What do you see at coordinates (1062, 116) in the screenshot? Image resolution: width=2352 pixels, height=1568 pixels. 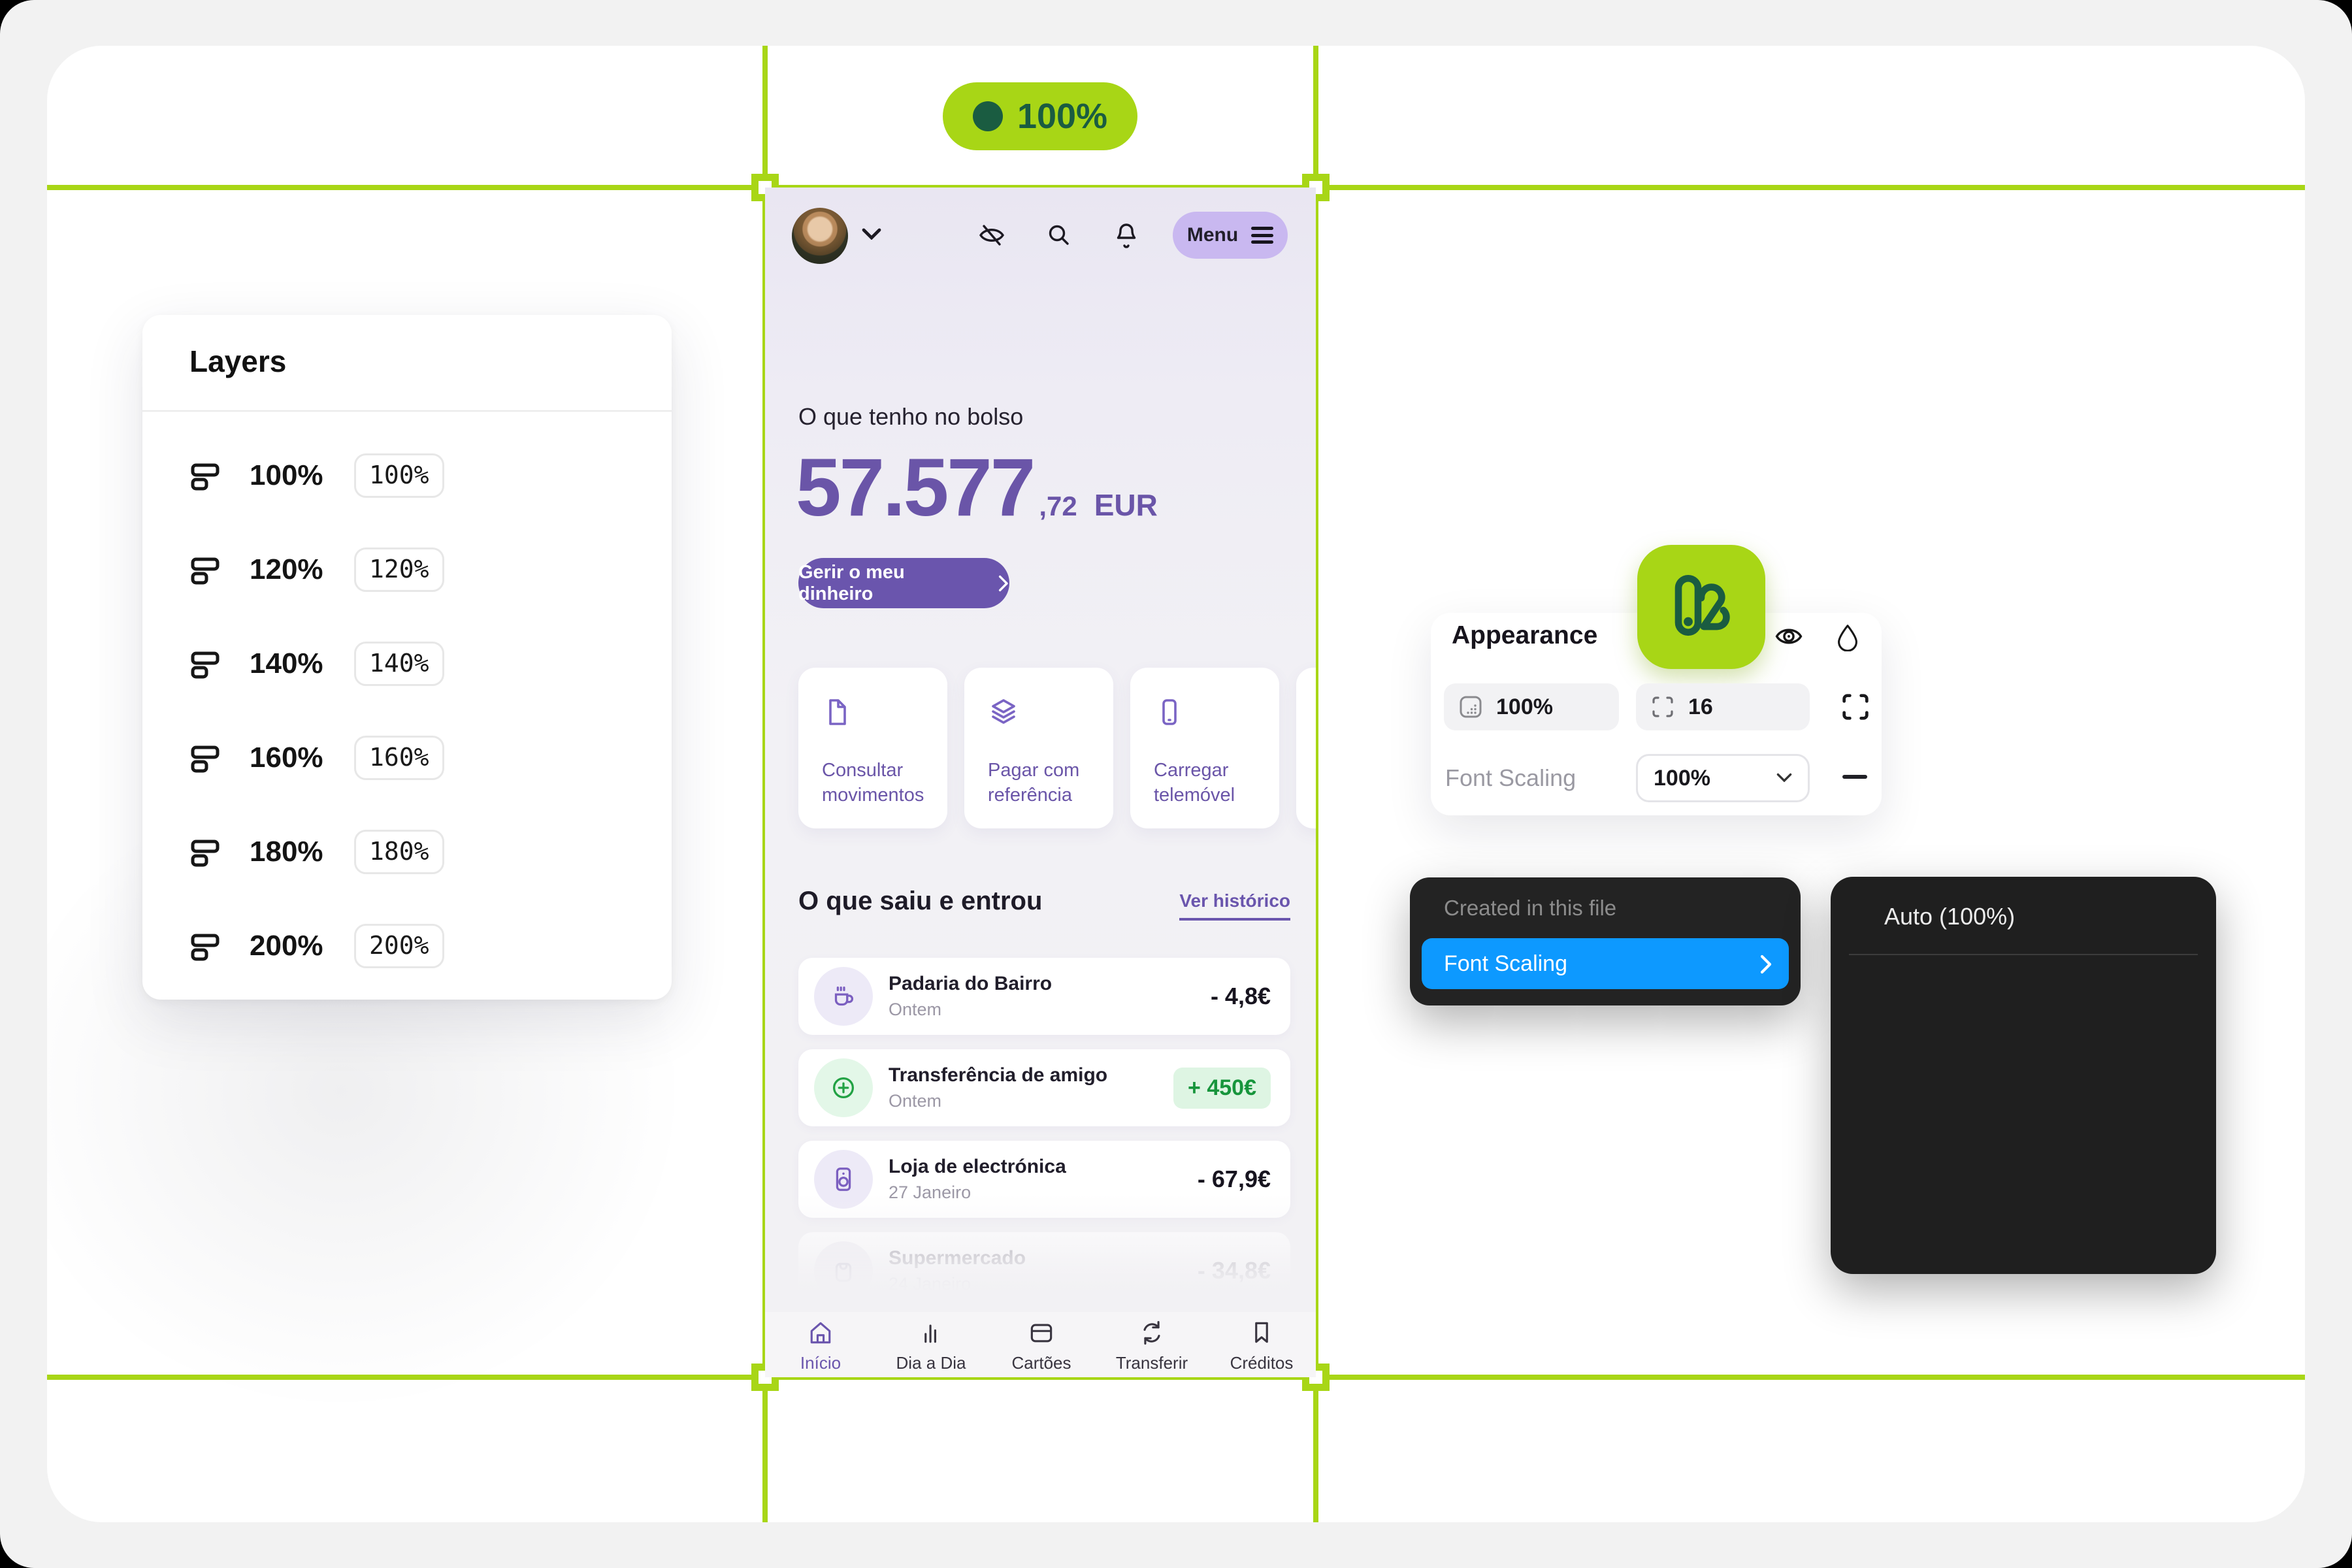 I see `scale-badge-label: 100%` at bounding box center [1062, 116].